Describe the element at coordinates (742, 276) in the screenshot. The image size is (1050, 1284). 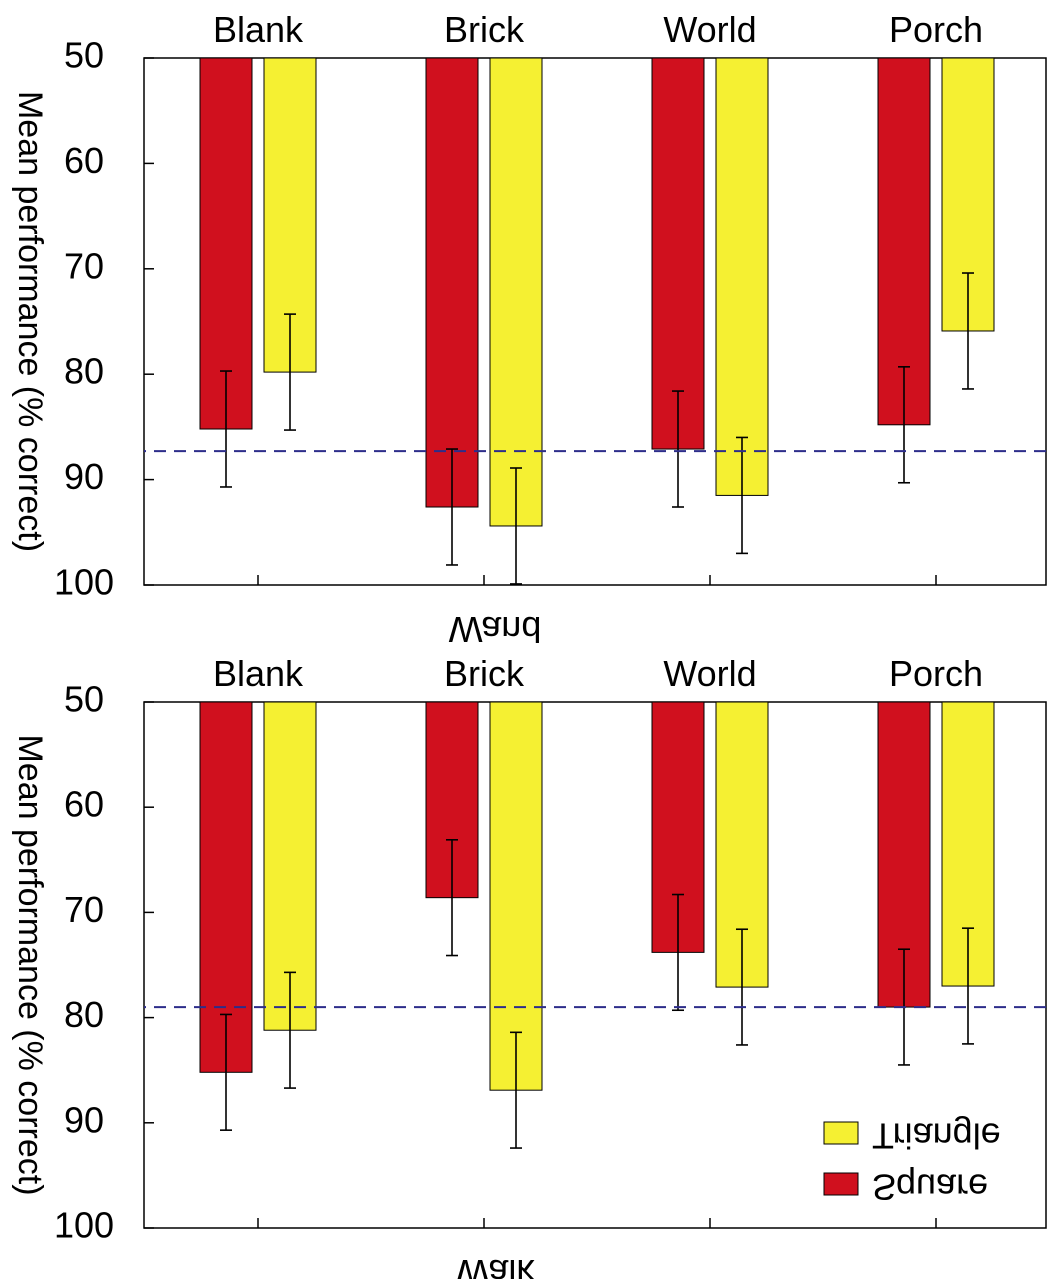
I see `bar-triangle-world` at that location.